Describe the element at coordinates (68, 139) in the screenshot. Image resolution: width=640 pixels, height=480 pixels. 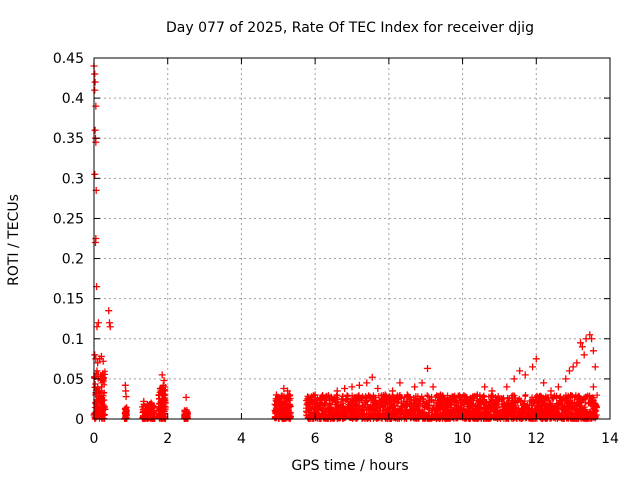
I see `y-tick-label: 0.35` at that location.